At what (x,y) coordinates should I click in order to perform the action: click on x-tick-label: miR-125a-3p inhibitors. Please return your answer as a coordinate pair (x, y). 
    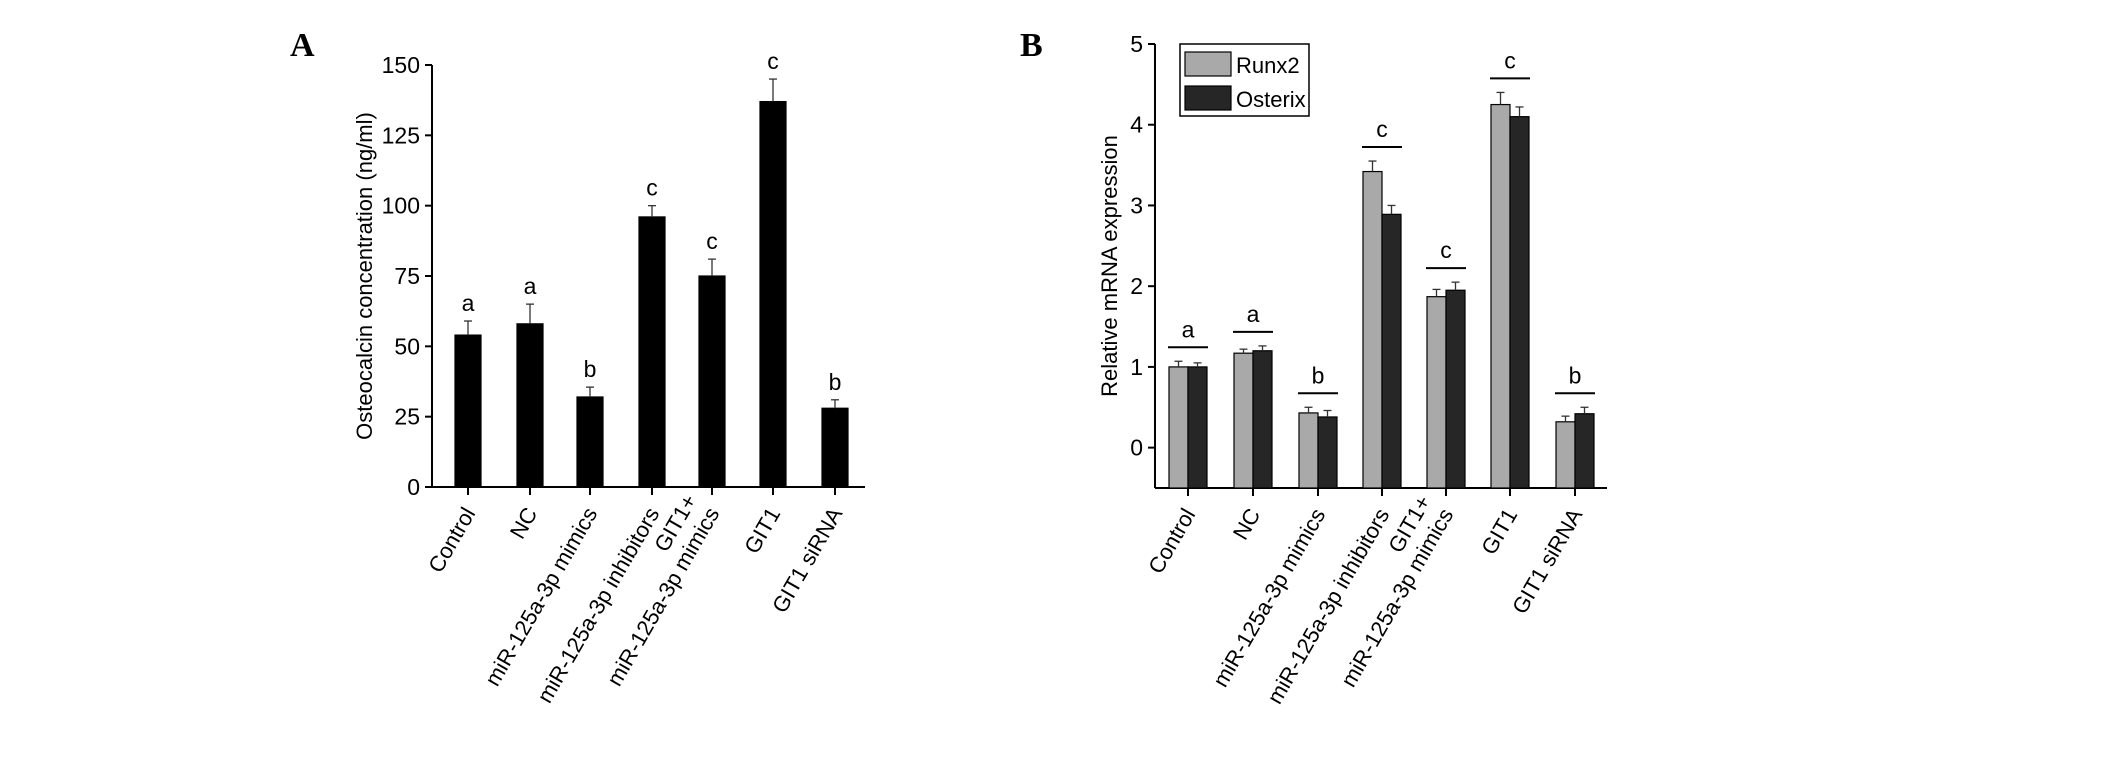
    Looking at the image, I should click on (1328, 606).